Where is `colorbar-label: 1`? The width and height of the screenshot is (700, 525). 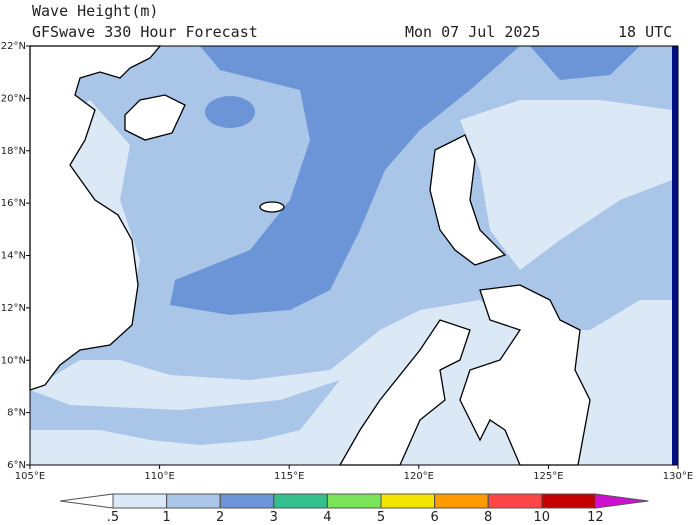 colorbar-label: 1 is located at coordinates (166, 517).